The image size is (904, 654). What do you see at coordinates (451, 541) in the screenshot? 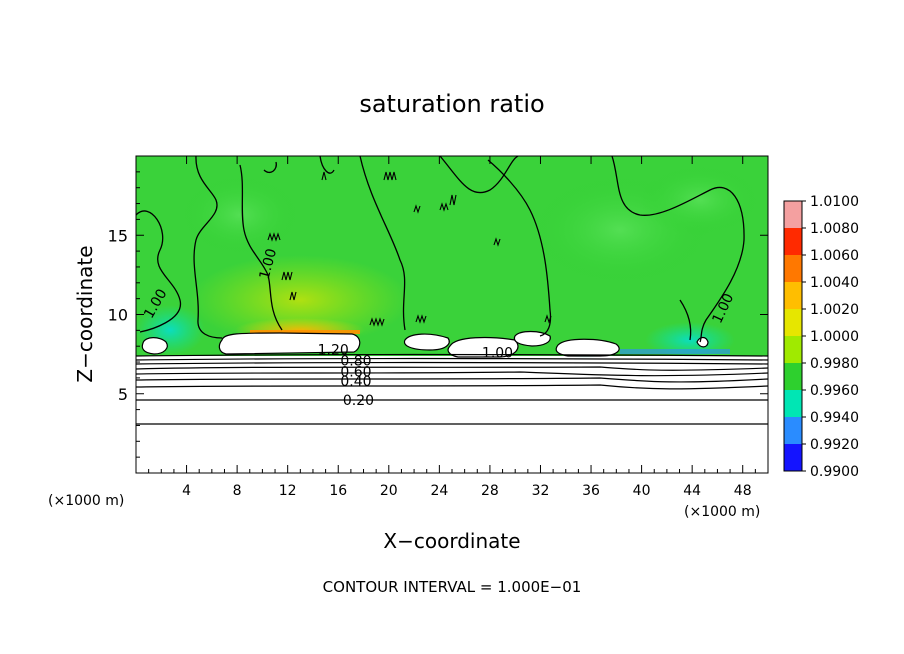
I see `x-axis-label: X−coordinate` at bounding box center [451, 541].